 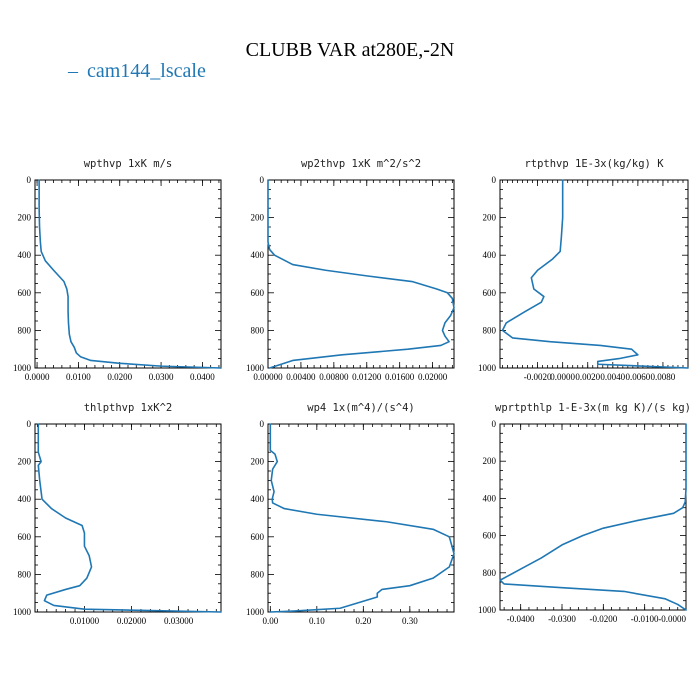 I want to click on subplot-title: wp4 1x(m^4)/(s^4), so click(x=360, y=408).